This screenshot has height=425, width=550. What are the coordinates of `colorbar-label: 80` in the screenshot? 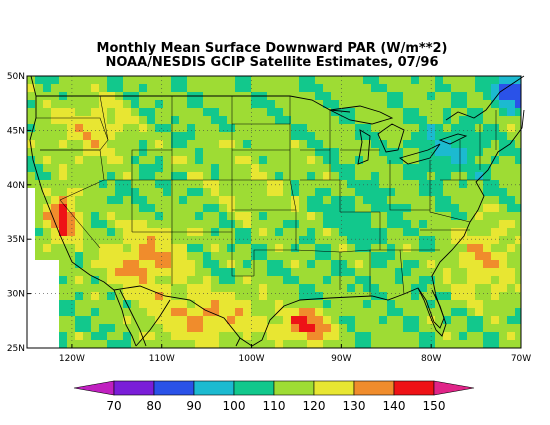 It's located at (153, 406).